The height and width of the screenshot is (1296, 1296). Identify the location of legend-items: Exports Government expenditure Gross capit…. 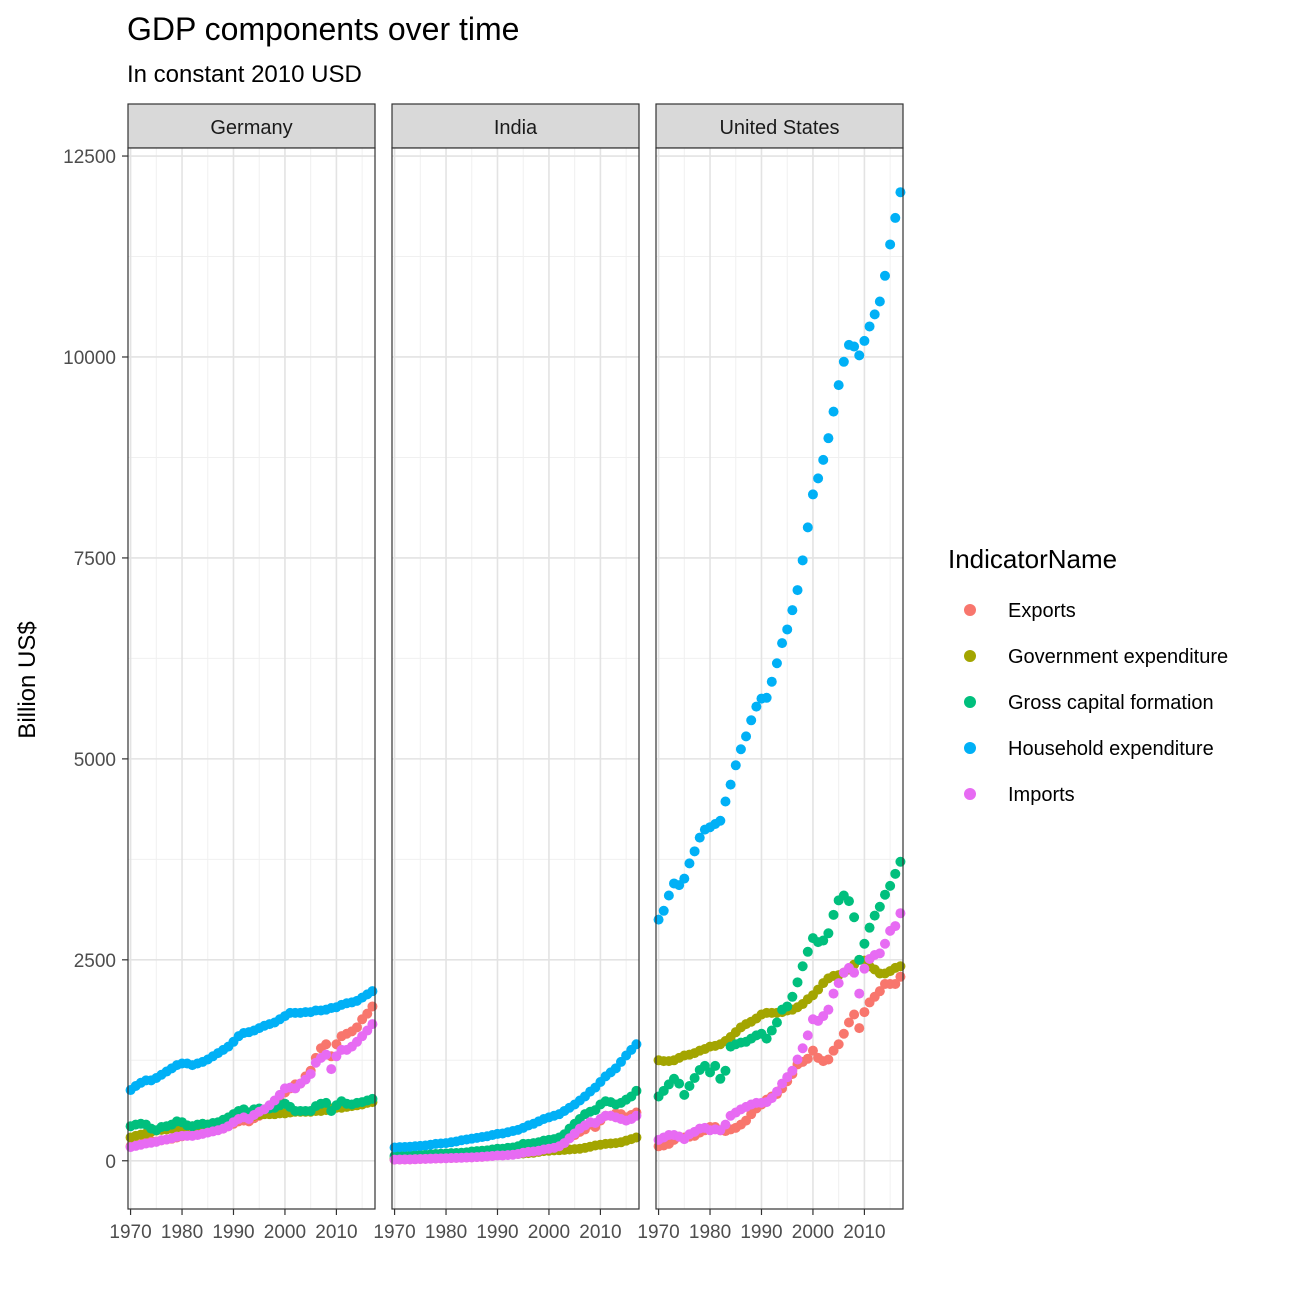
(1096, 703).